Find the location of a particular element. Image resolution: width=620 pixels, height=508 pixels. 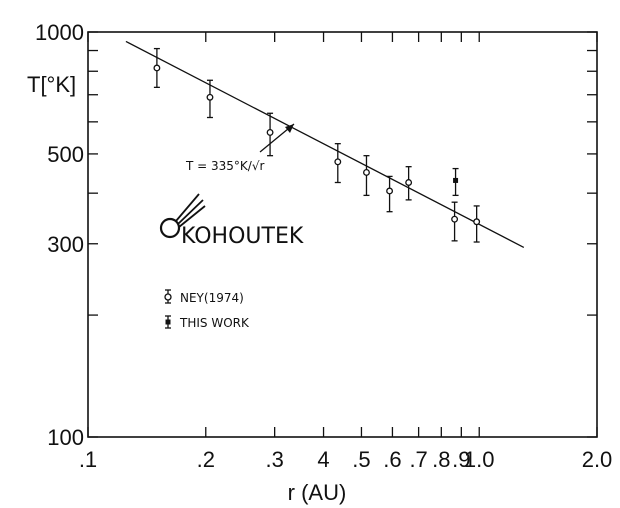

comet-label: KOHOUTEK is located at coordinates (242, 236).